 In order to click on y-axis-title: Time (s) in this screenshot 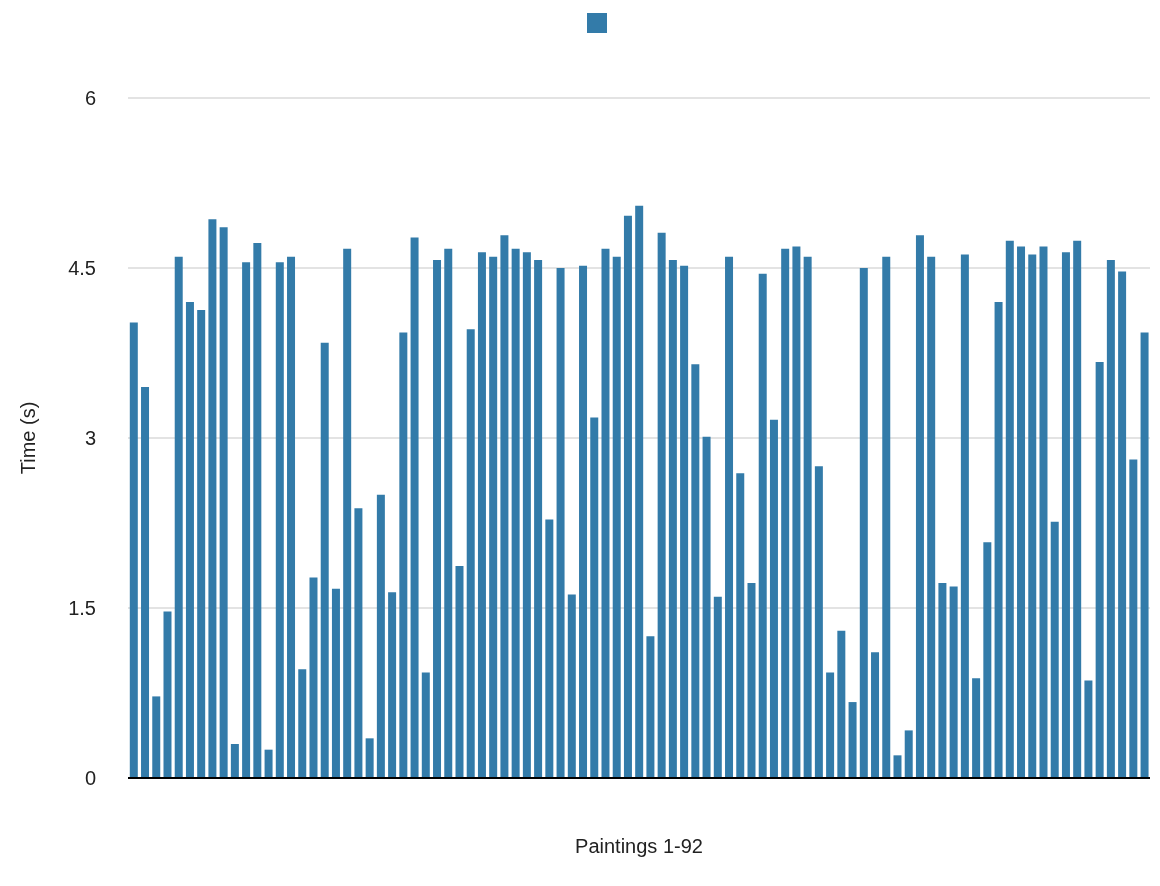, I will do `click(28, 438)`.